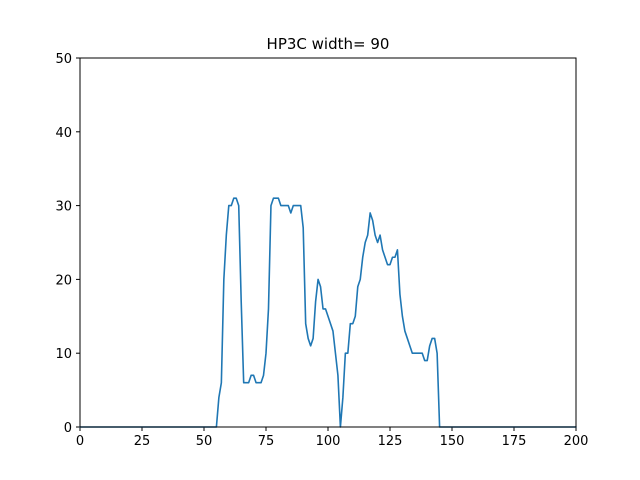  What do you see at coordinates (328, 44) in the screenshot?
I see `chart-title: HP3C width= 90` at bounding box center [328, 44].